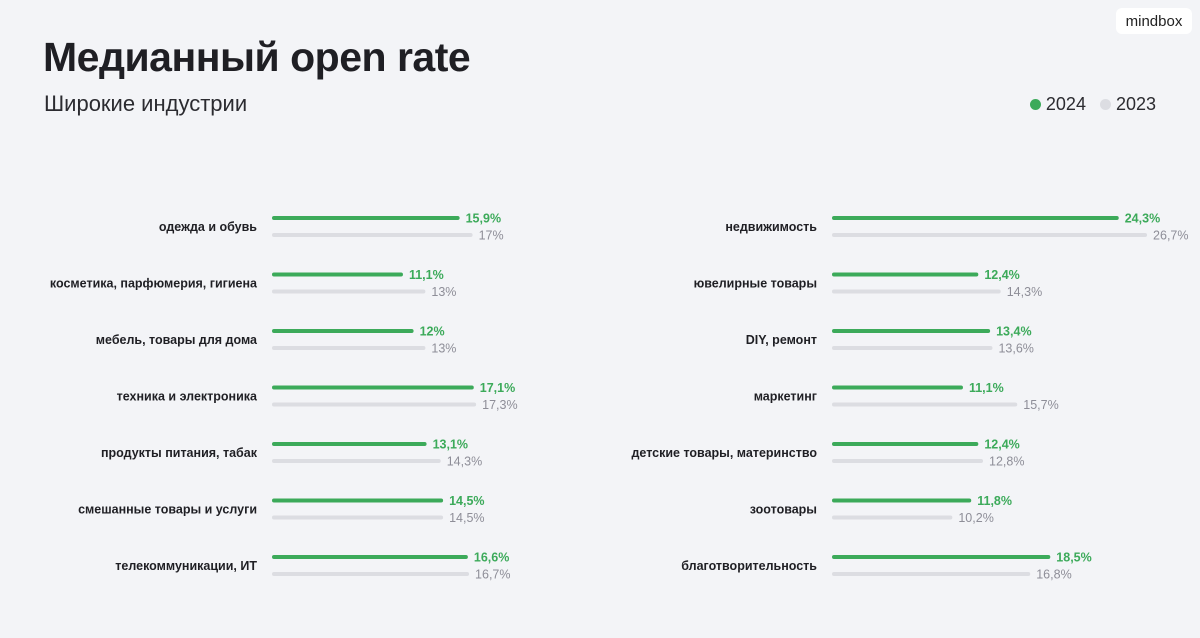 The image size is (1200, 638). What do you see at coordinates (785, 397) in the screenshot?
I see `category-label: маркетинг` at bounding box center [785, 397].